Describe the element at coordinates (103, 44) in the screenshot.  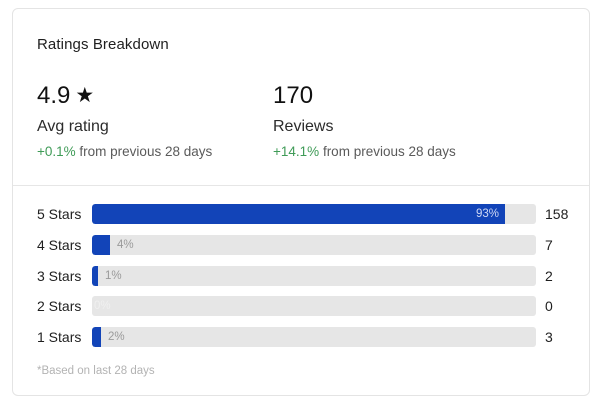
I see `card-title: Ratings Breakdown` at that location.